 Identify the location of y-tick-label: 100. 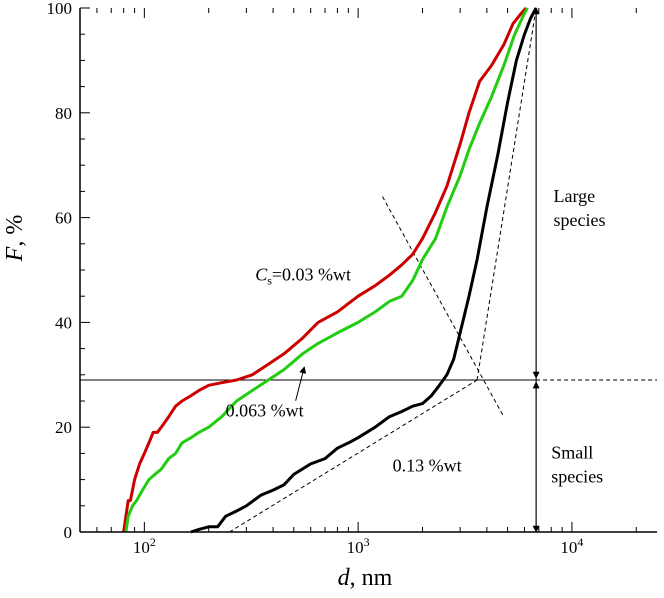
(60, 9).